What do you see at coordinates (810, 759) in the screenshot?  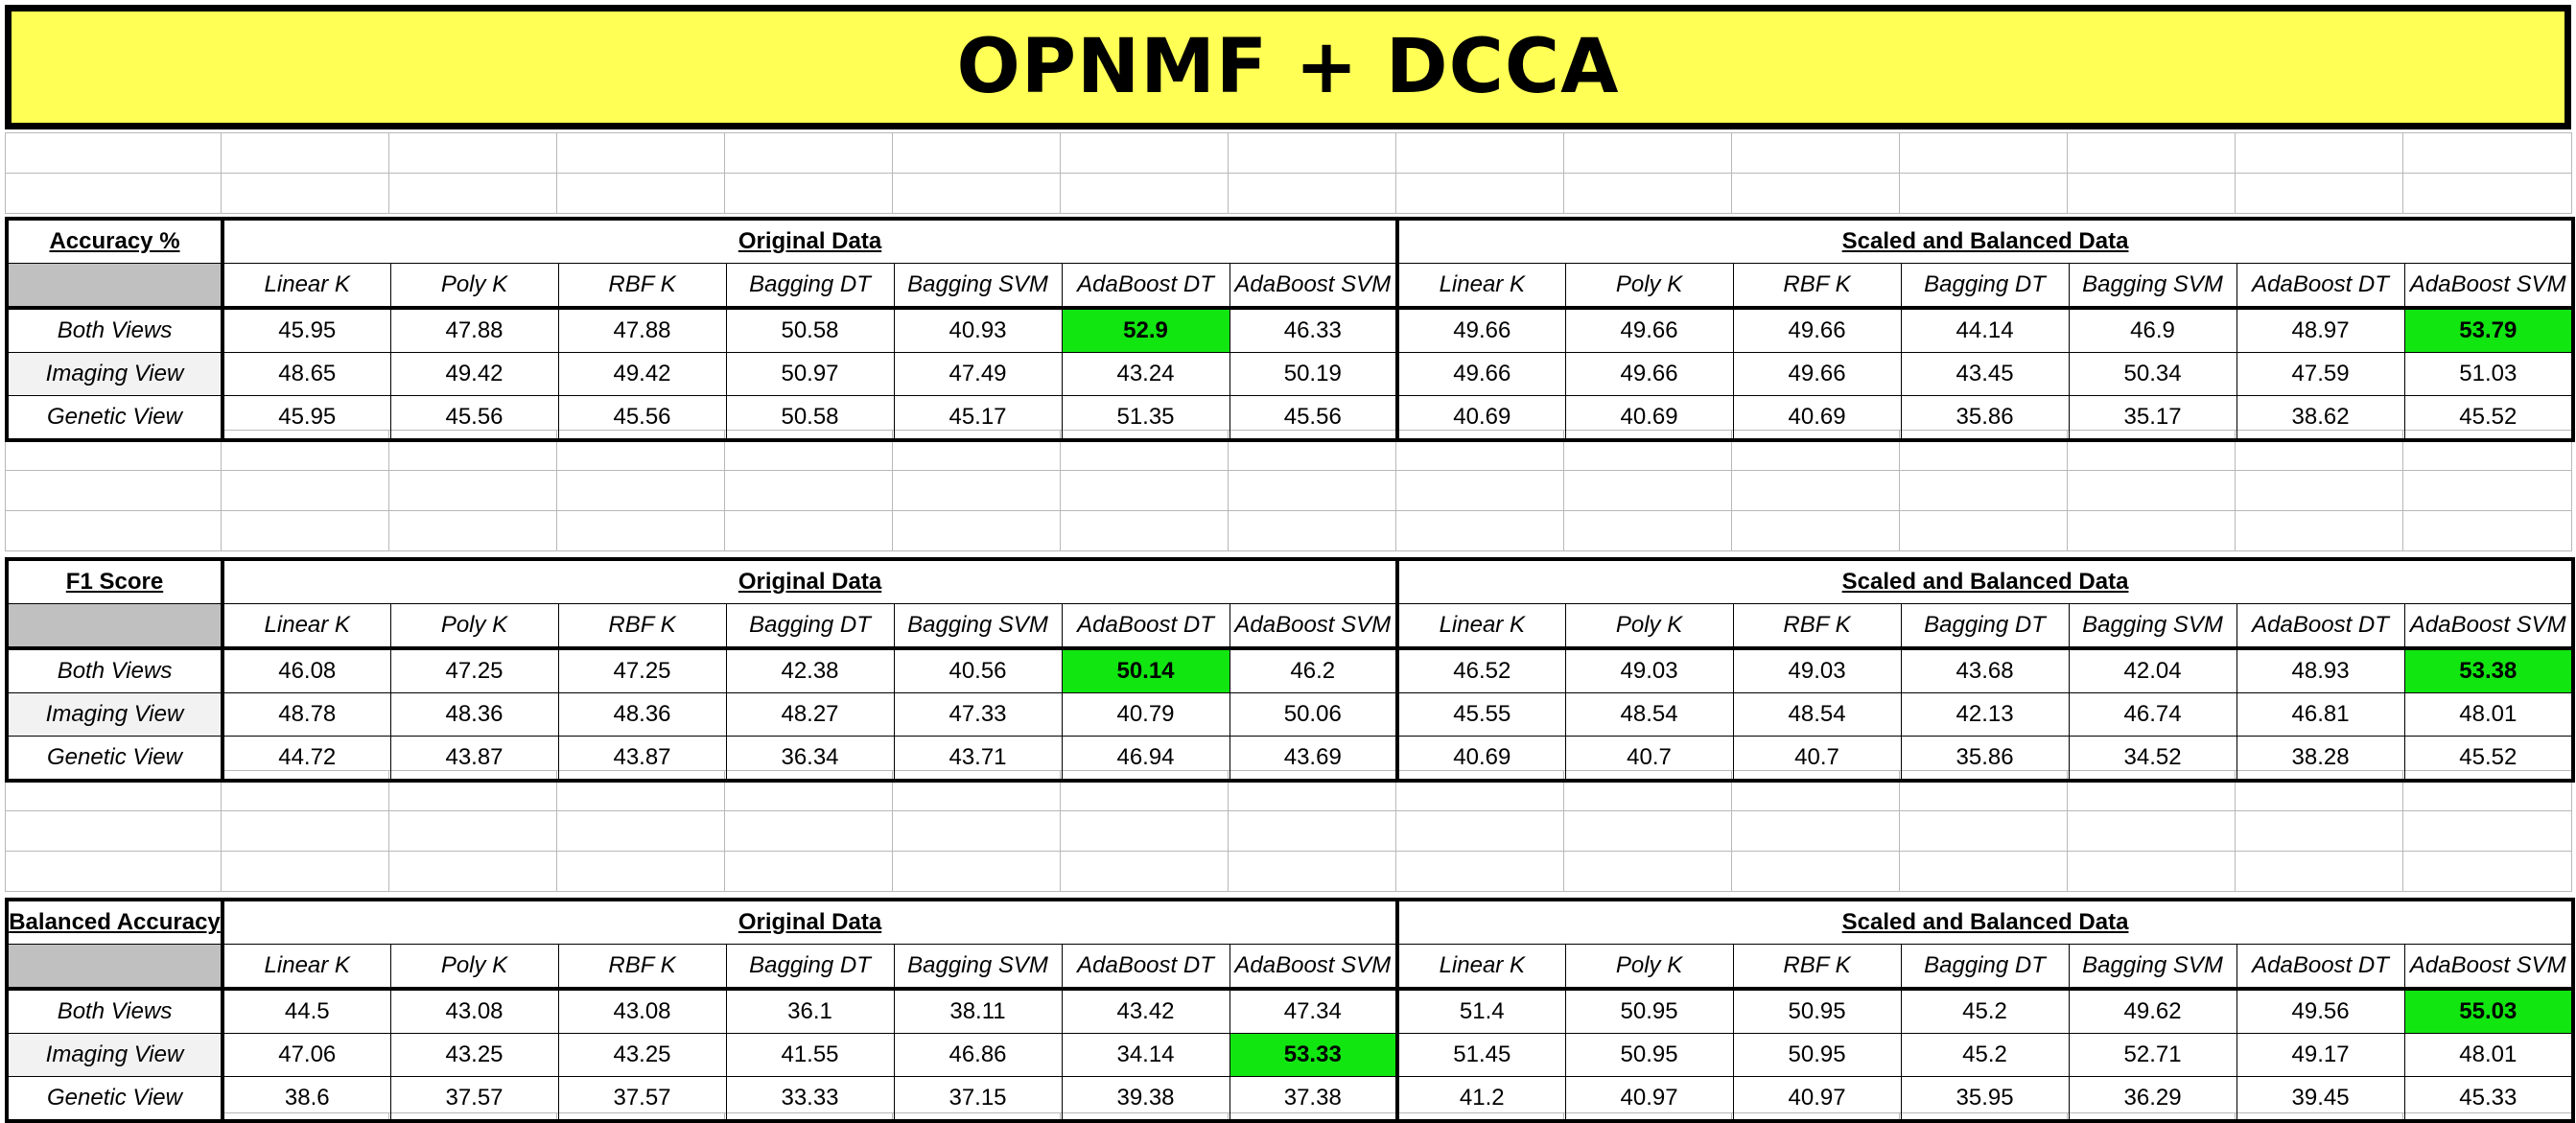 I see `value-cell: 36.34` at bounding box center [810, 759].